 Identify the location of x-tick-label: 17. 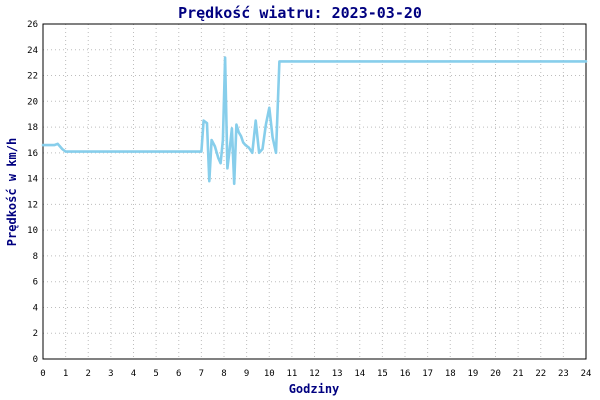
(427, 374).